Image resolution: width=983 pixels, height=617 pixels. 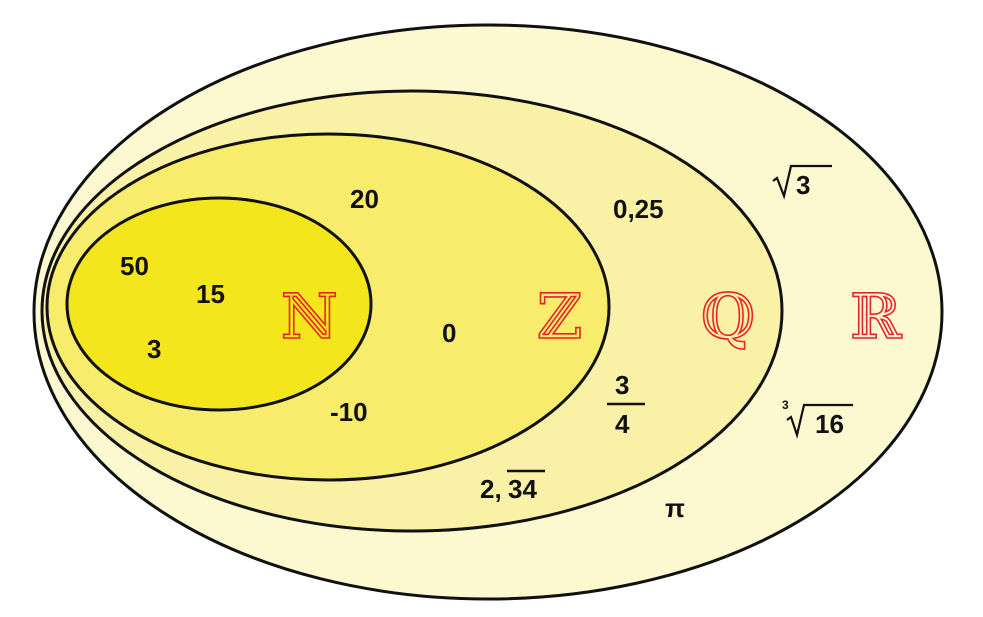 What do you see at coordinates (626, 404) in the screenshot?
I see `rational-fraction: 3 4` at bounding box center [626, 404].